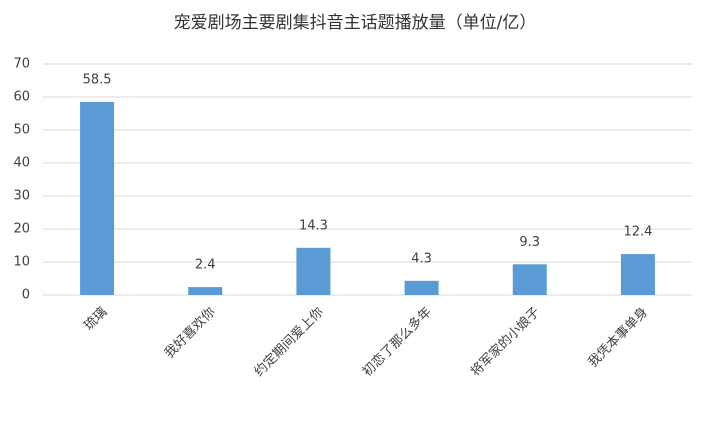  Describe the element at coordinates (97, 79) in the screenshot. I see `data-label: 58.5` at that location.